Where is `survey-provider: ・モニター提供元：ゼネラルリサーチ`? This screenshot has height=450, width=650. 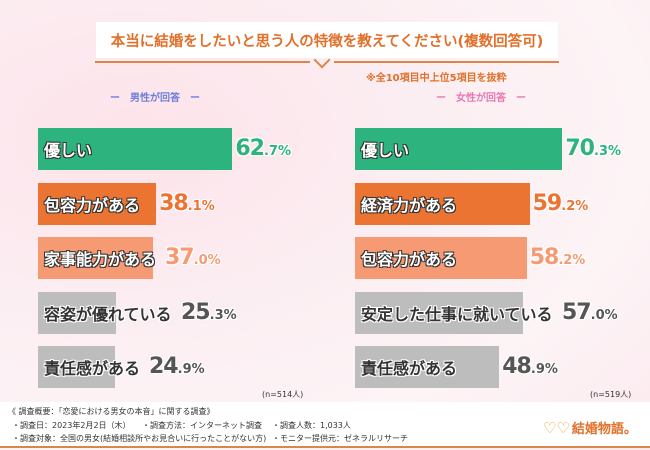 survey-provider: ・モニター提供元：ゼネラルリサーチ is located at coordinates (340, 438).